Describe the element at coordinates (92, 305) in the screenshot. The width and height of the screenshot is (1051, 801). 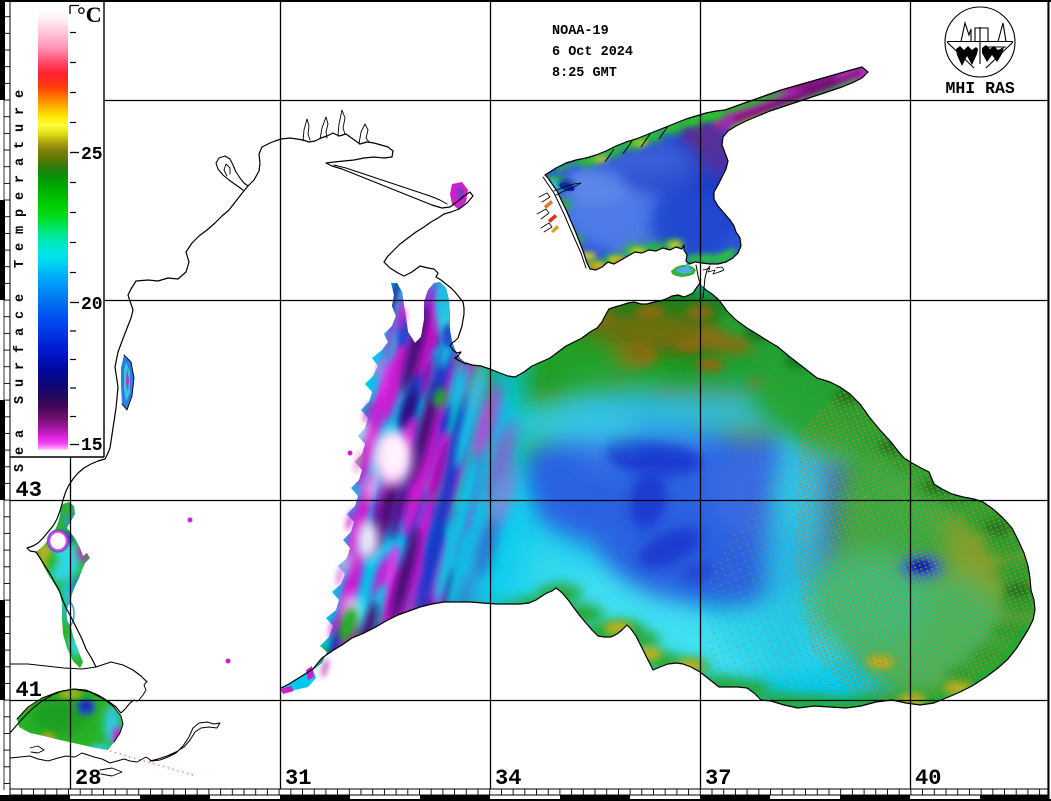
I see `svg-text: 20` at that location.